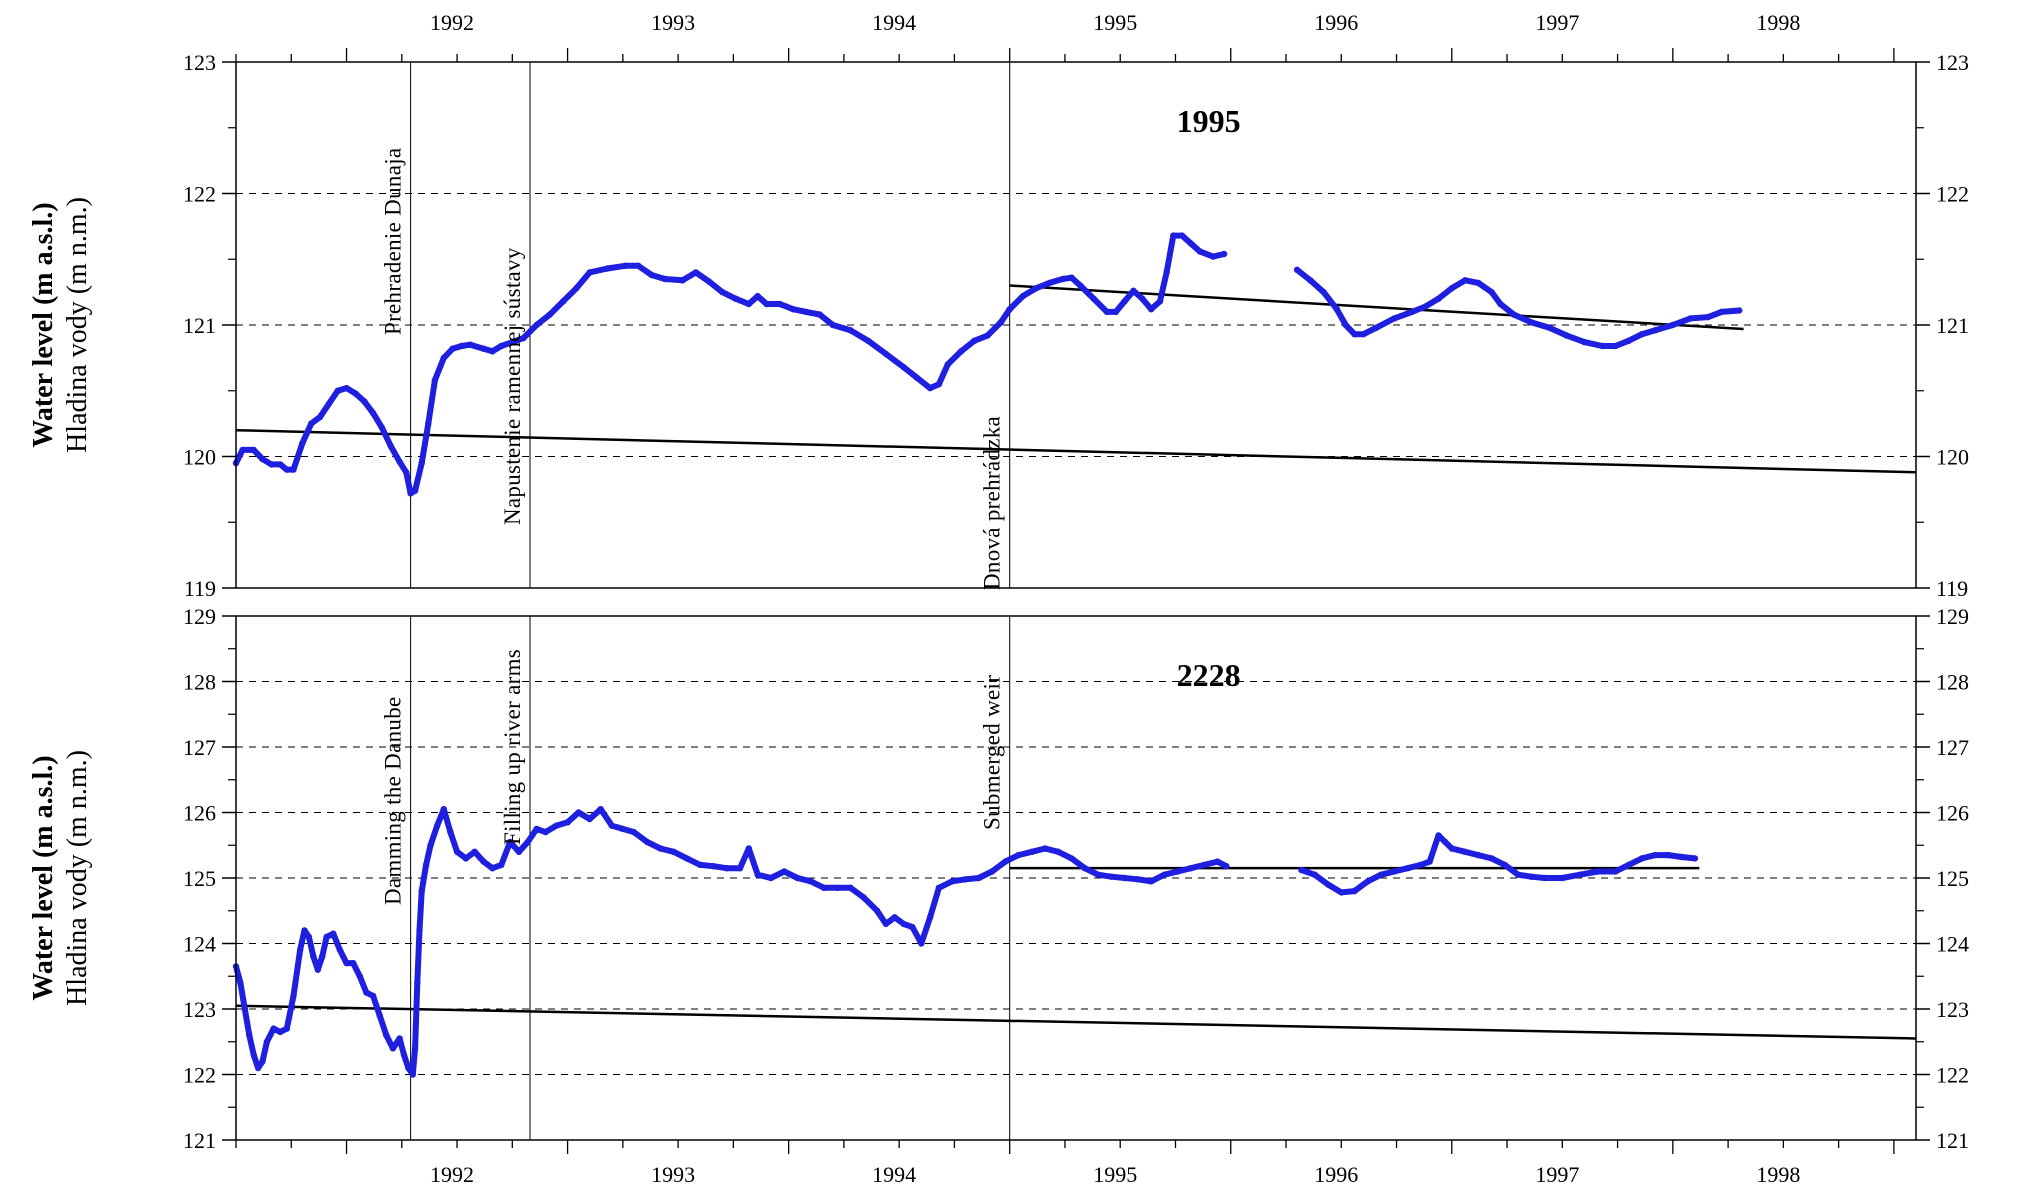 The height and width of the screenshot is (1200, 2021). Describe the element at coordinates (199, 325) in the screenshot. I see `y-tick-label-left: 121` at that location.